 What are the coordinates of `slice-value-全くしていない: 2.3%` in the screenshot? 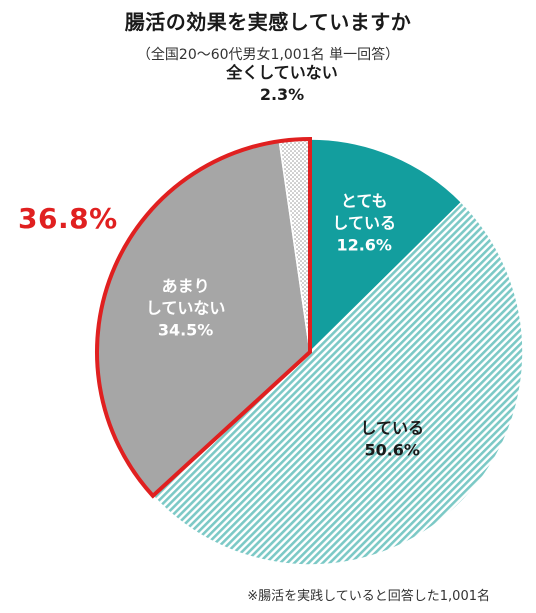 It's located at (282, 94).